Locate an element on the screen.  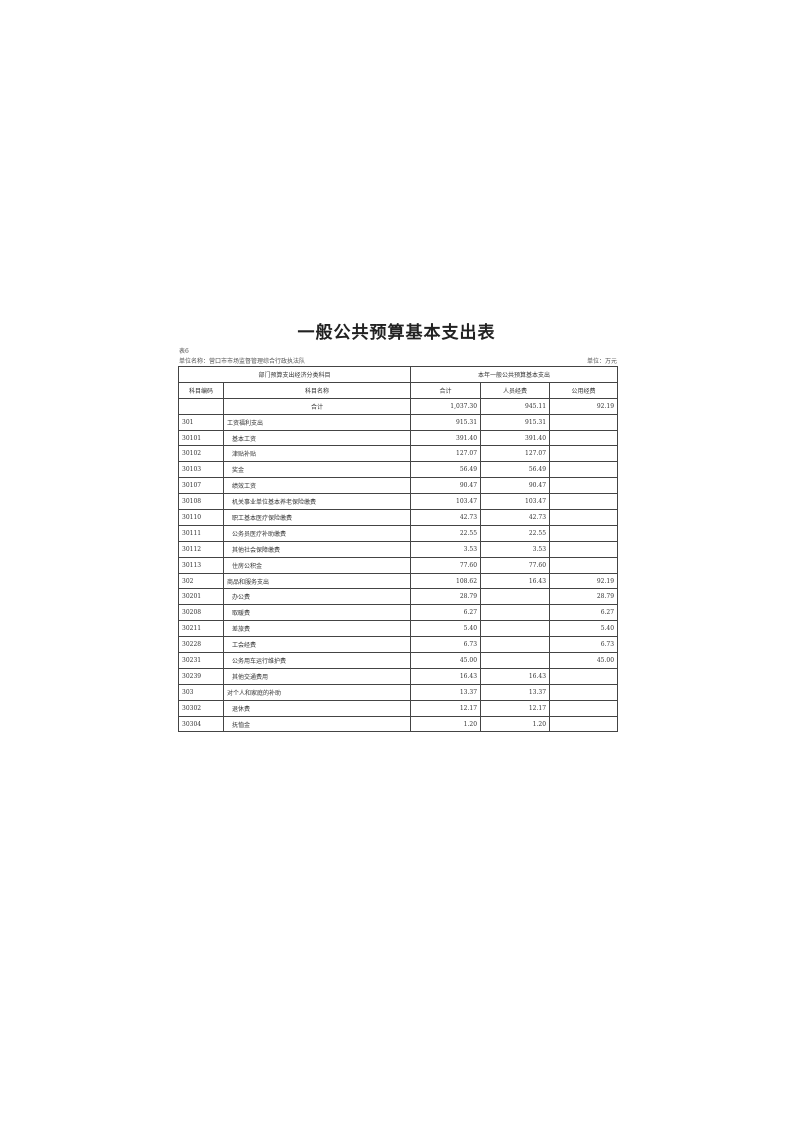
cell-total: 12.17 is located at coordinates (446, 708).